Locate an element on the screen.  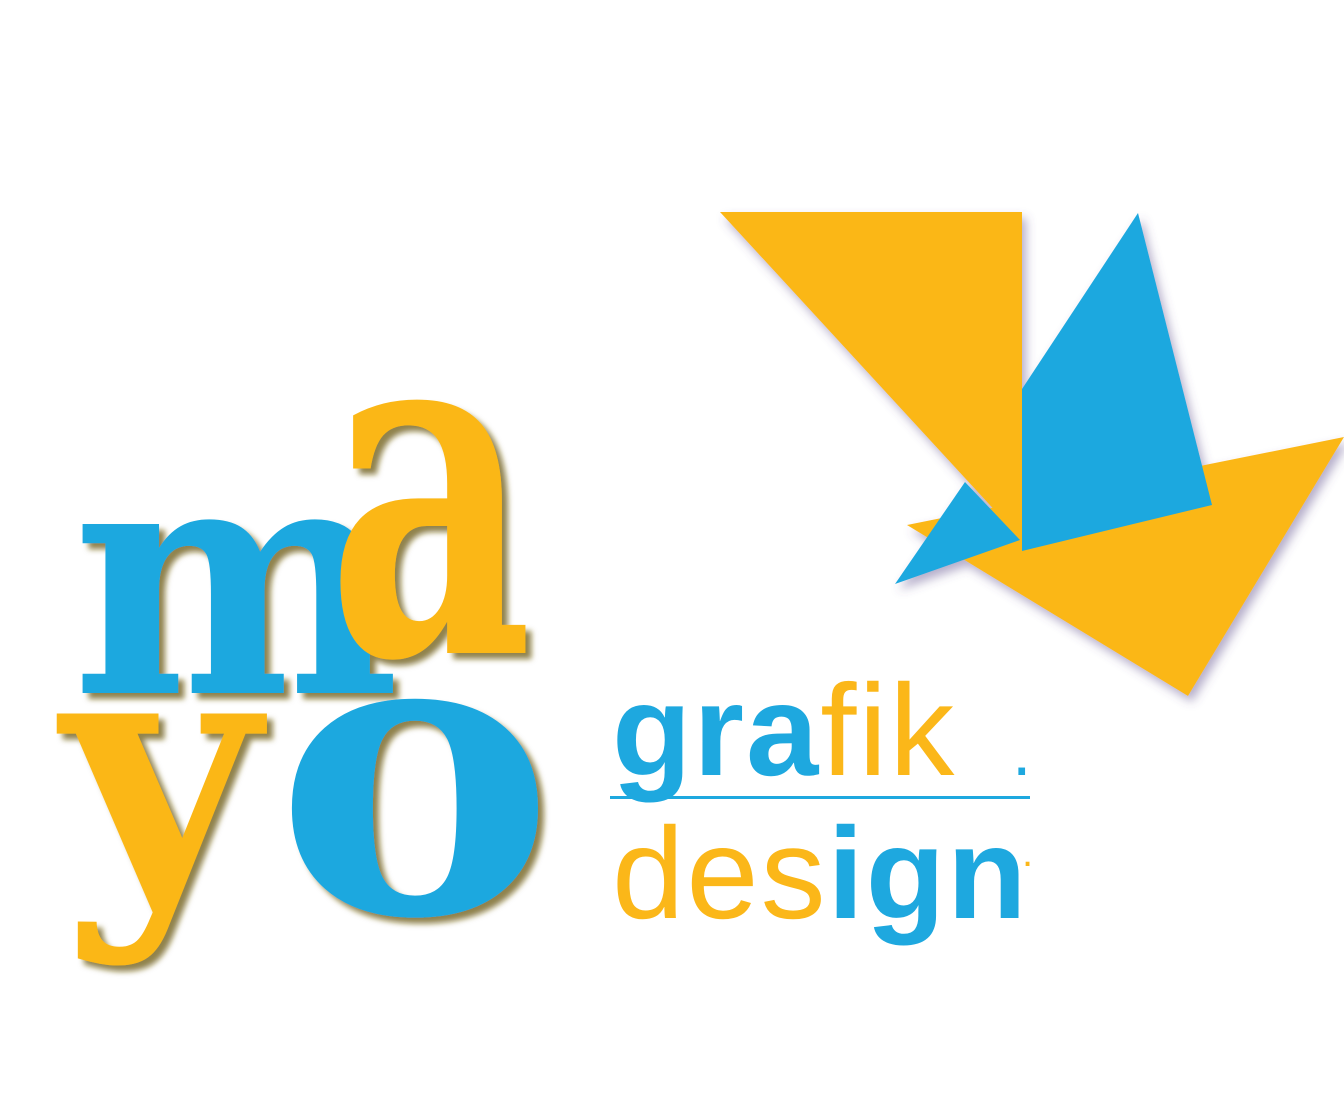
wordmark: grafik . design . is located at coordinates (821, 801).